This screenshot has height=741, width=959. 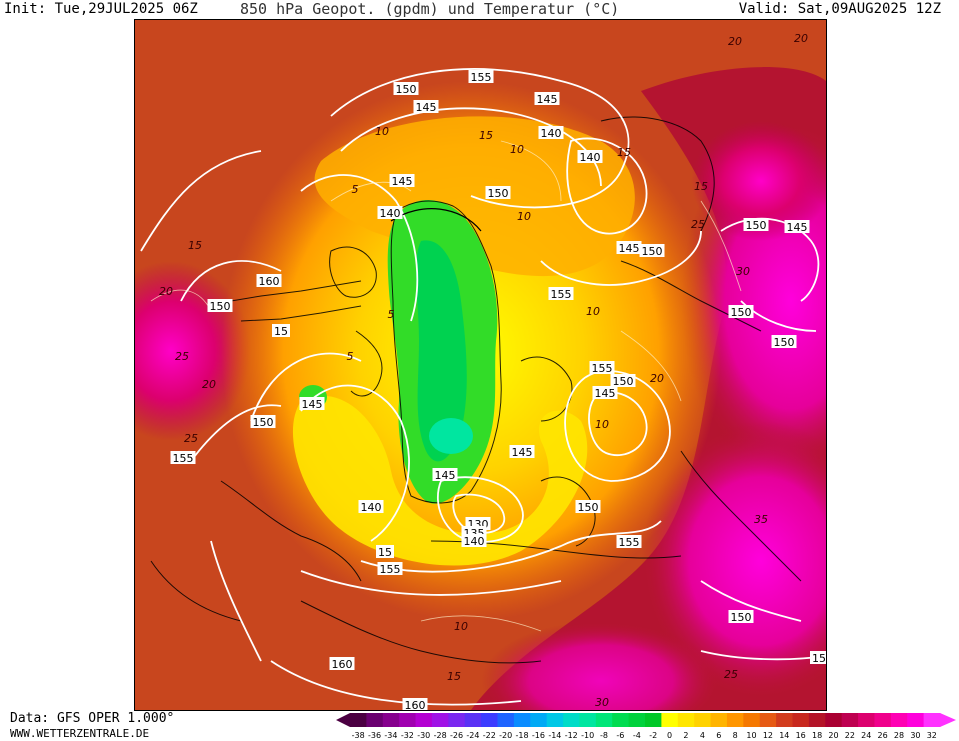 What do you see at coordinates (390, 735) in the screenshot?
I see `colorbar-tick-label: -34` at bounding box center [390, 735].